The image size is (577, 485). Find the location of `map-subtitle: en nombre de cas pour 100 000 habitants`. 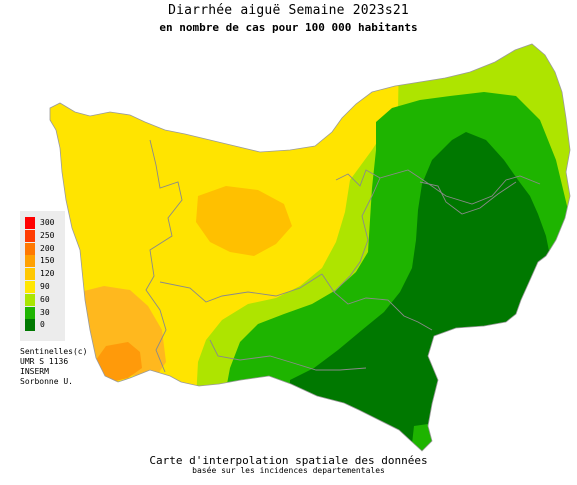

map-subtitle: en nombre de cas pour 100 000 habitants is located at coordinates (288, 27).